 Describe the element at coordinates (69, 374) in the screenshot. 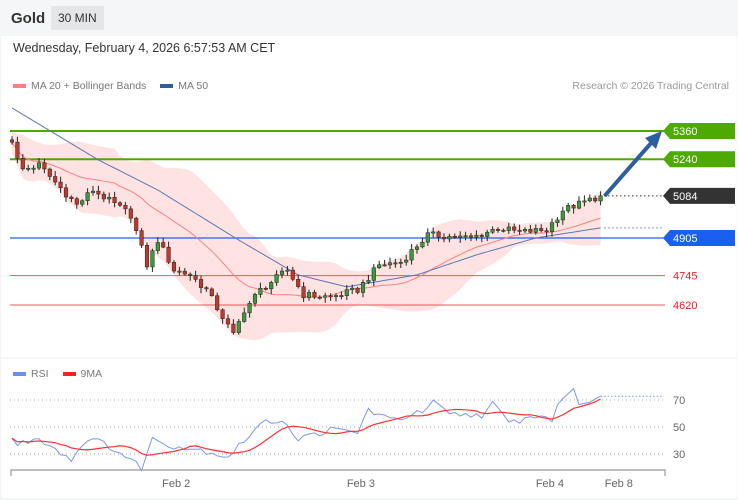

I see `rsi-ma-swatch` at that location.